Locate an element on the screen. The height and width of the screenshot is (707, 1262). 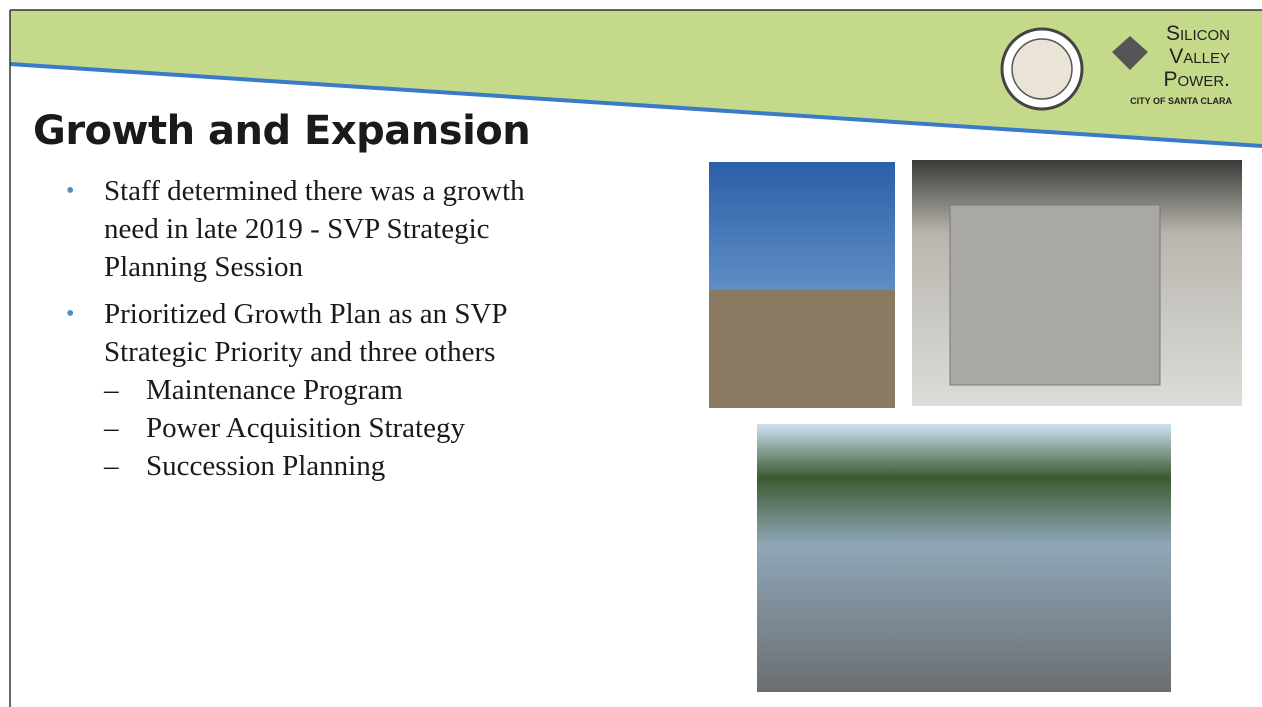
banner-line is located at coordinates (635, 105).